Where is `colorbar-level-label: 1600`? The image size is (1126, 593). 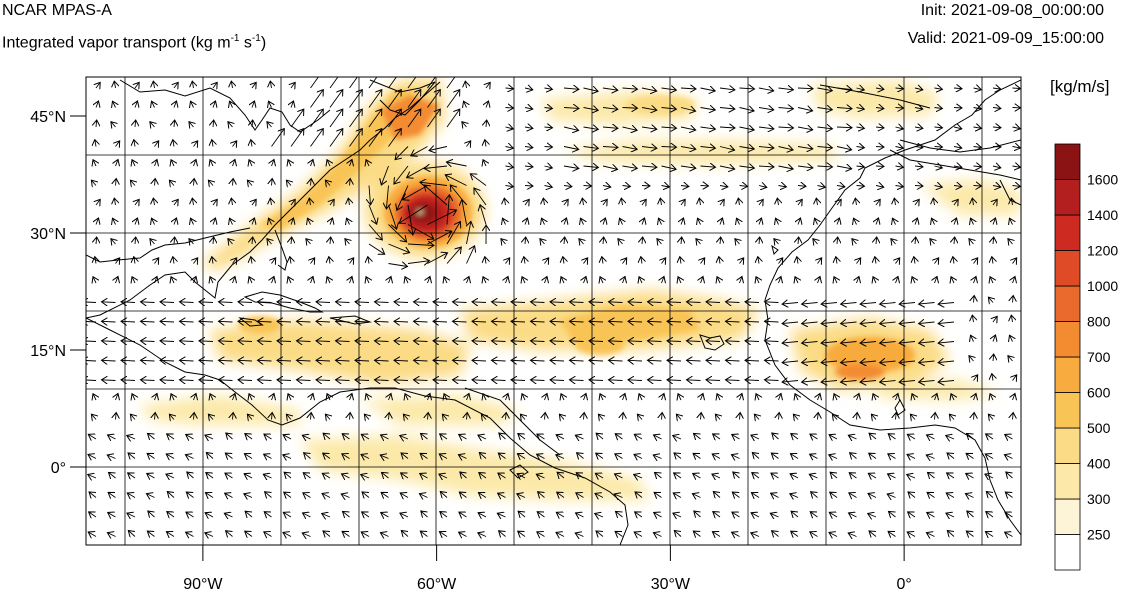
colorbar-level-label: 1600 is located at coordinates (1102, 180).